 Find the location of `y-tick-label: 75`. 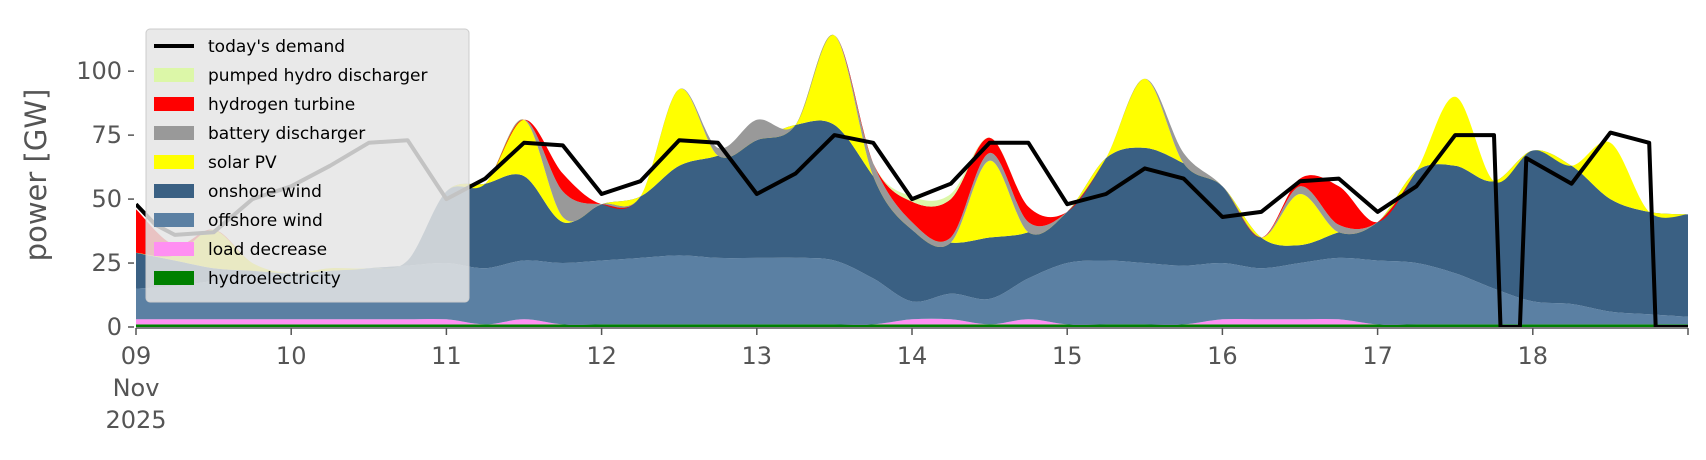

y-tick-label: 75 is located at coordinates (106, 135).